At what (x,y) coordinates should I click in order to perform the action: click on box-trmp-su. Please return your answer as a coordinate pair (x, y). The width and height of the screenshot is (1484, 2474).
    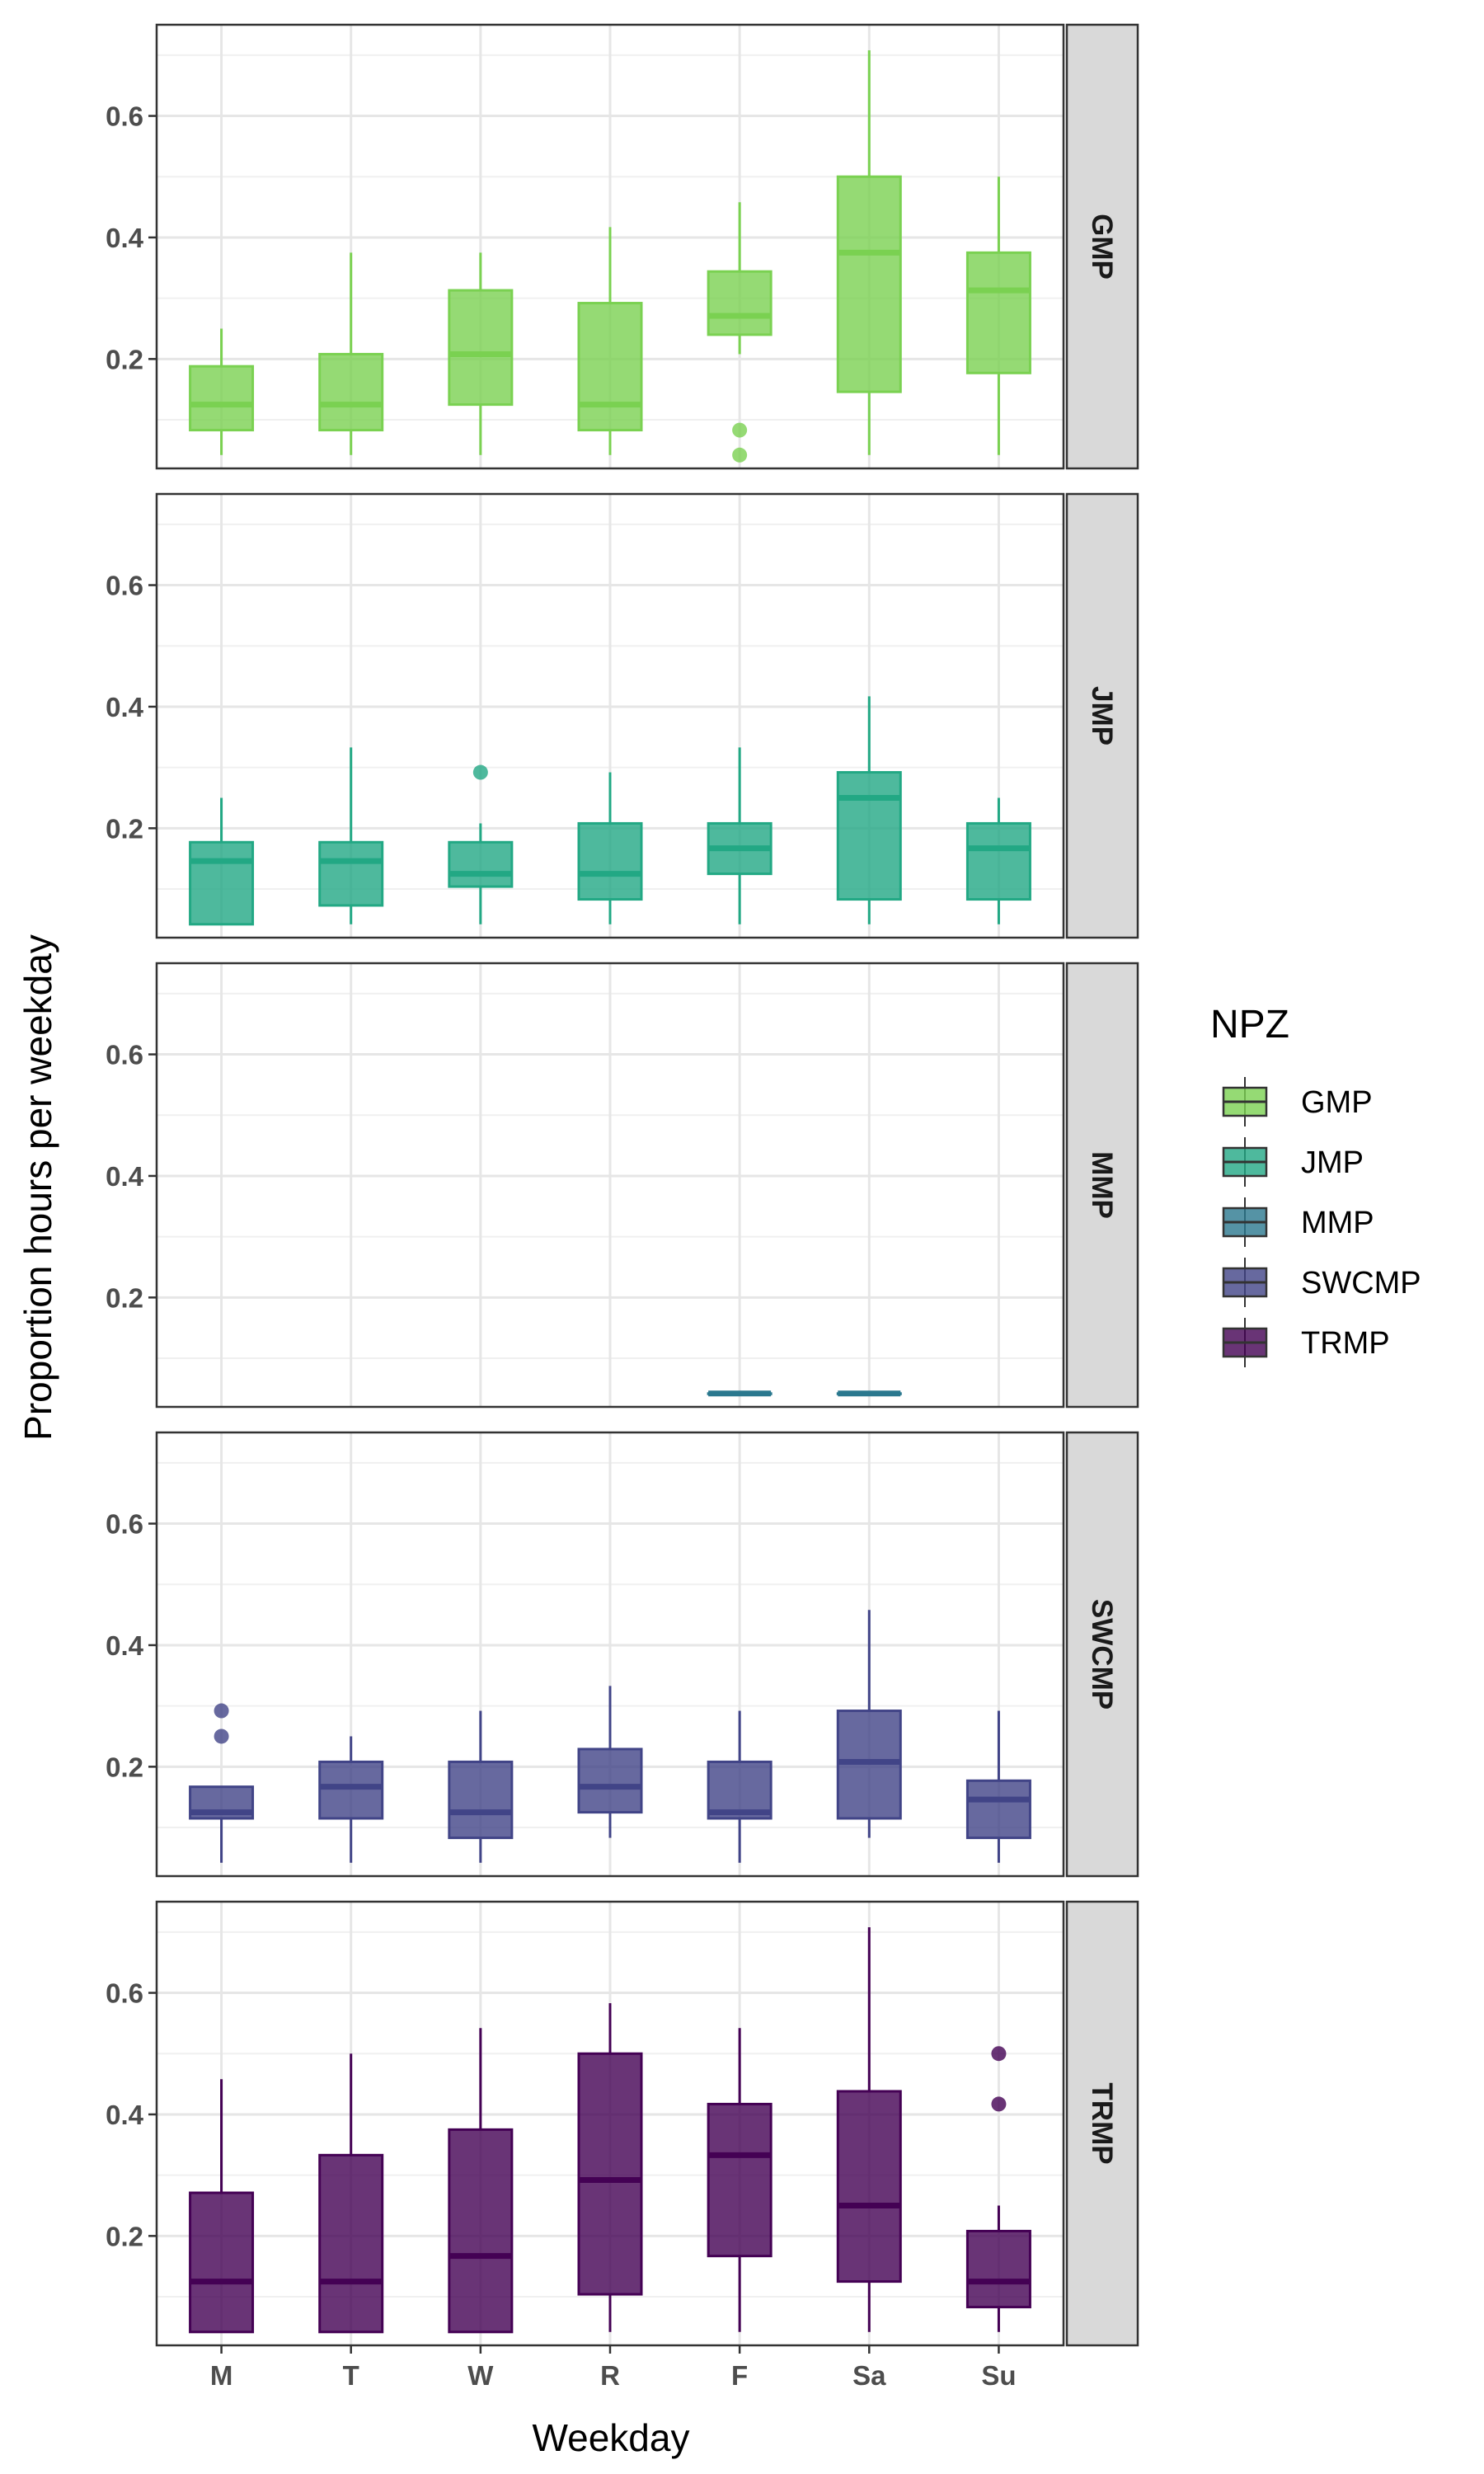
    Looking at the image, I should click on (998, 2189).